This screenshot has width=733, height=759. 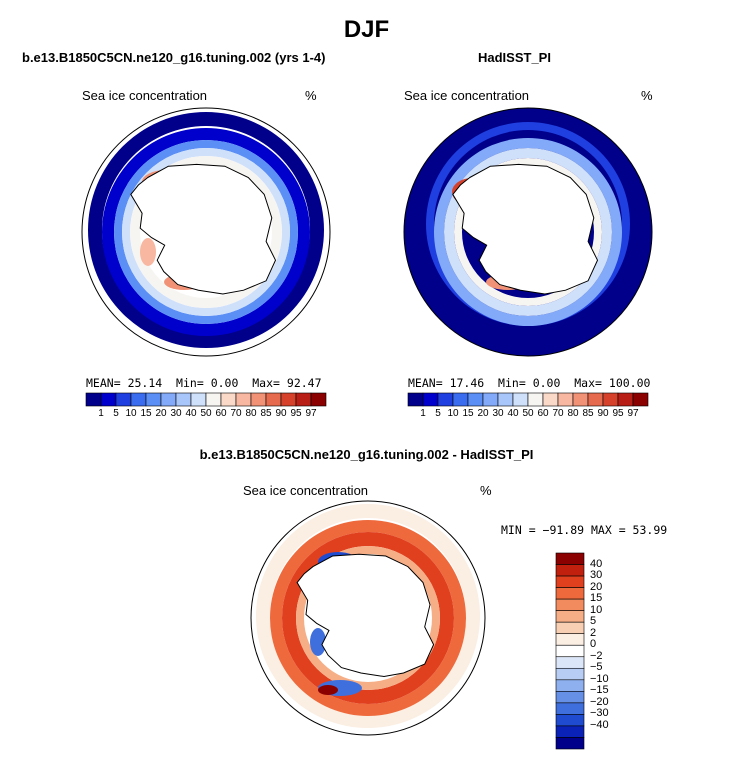 What do you see at coordinates (204, 383) in the screenshot?
I see `panel1-stats: MEAN= 25.14 Min= 0.00 Max= 92.47` at bounding box center [204, 383].